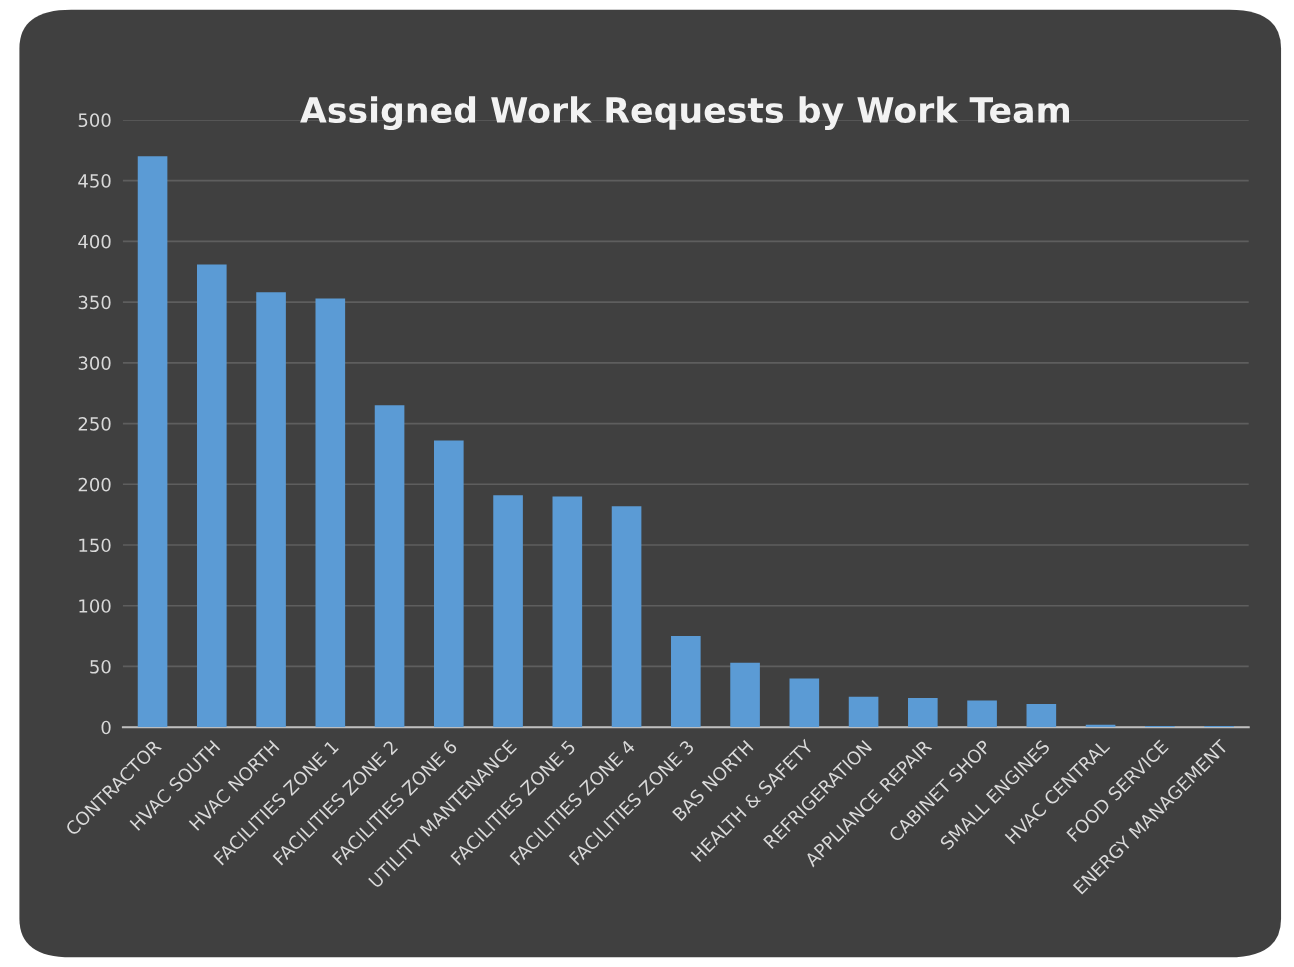 This screenshot has height=967, width=1294. Describe the element at coordinates (94, 302) in the screenshot. I see `y-tick-label: 350` at that location.